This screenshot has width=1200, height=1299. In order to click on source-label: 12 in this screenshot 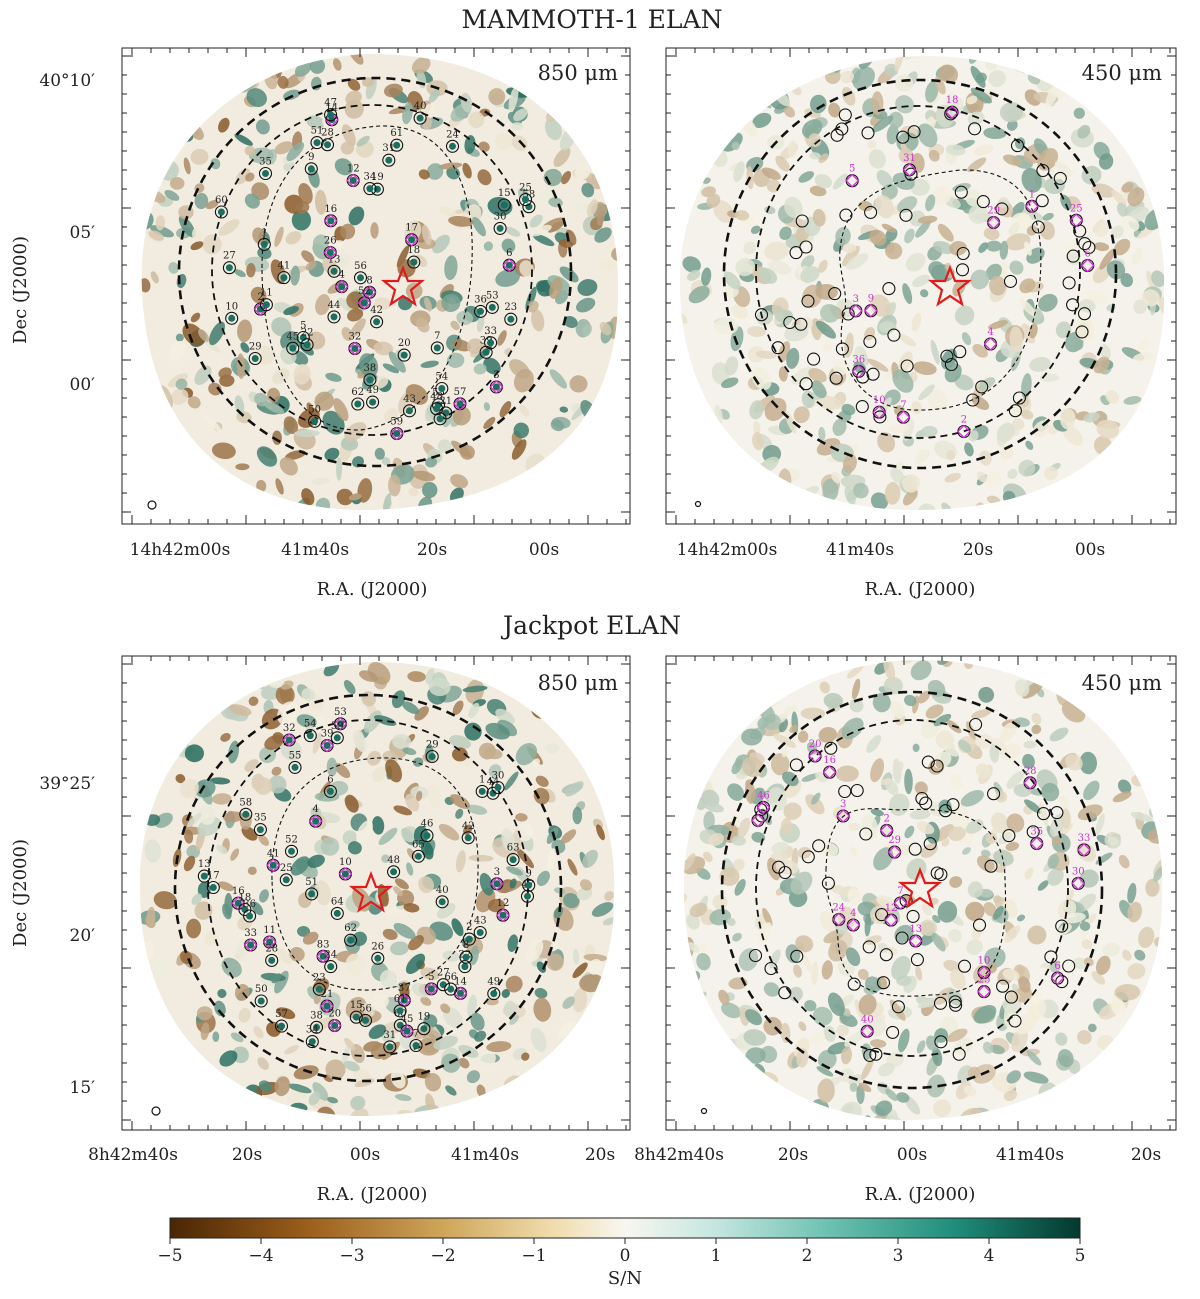, I will do `click(503, 903)`.